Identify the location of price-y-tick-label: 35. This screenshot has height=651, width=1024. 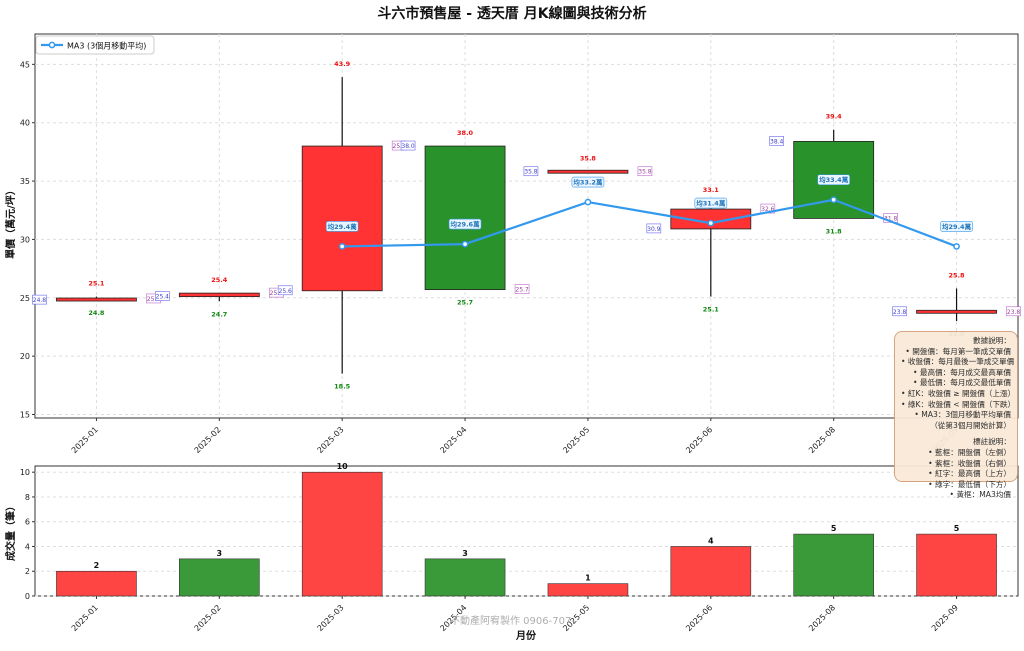
(25, 181).